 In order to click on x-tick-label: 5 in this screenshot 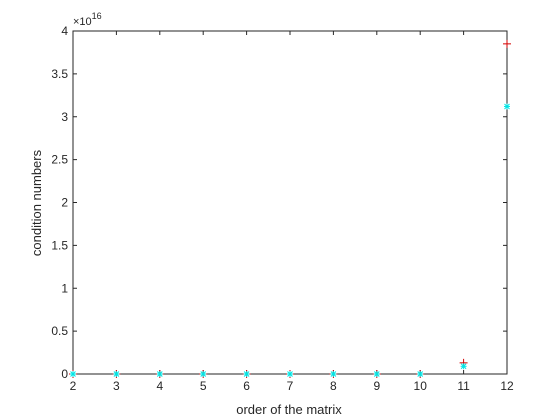, I will do `click(203, 386)`.